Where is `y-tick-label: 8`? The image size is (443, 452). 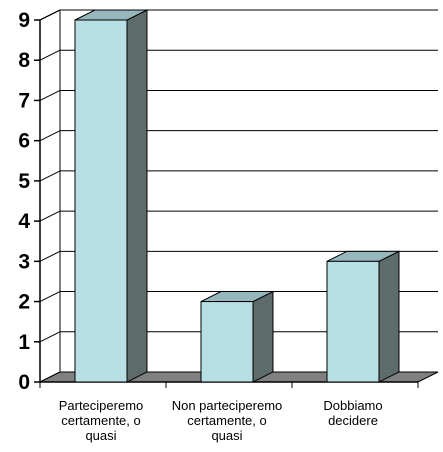
y-tick-label: 8 is located at coordinates (24, 60).